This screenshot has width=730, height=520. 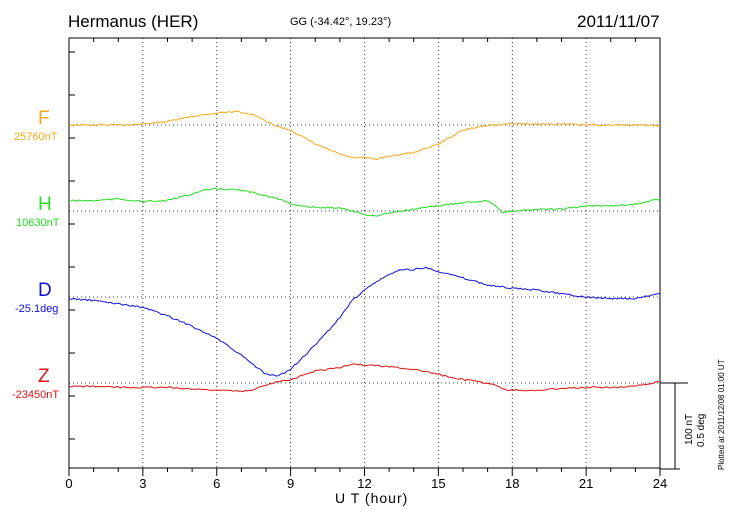 I want to click on series-line-F, so click(x=364, y=135).